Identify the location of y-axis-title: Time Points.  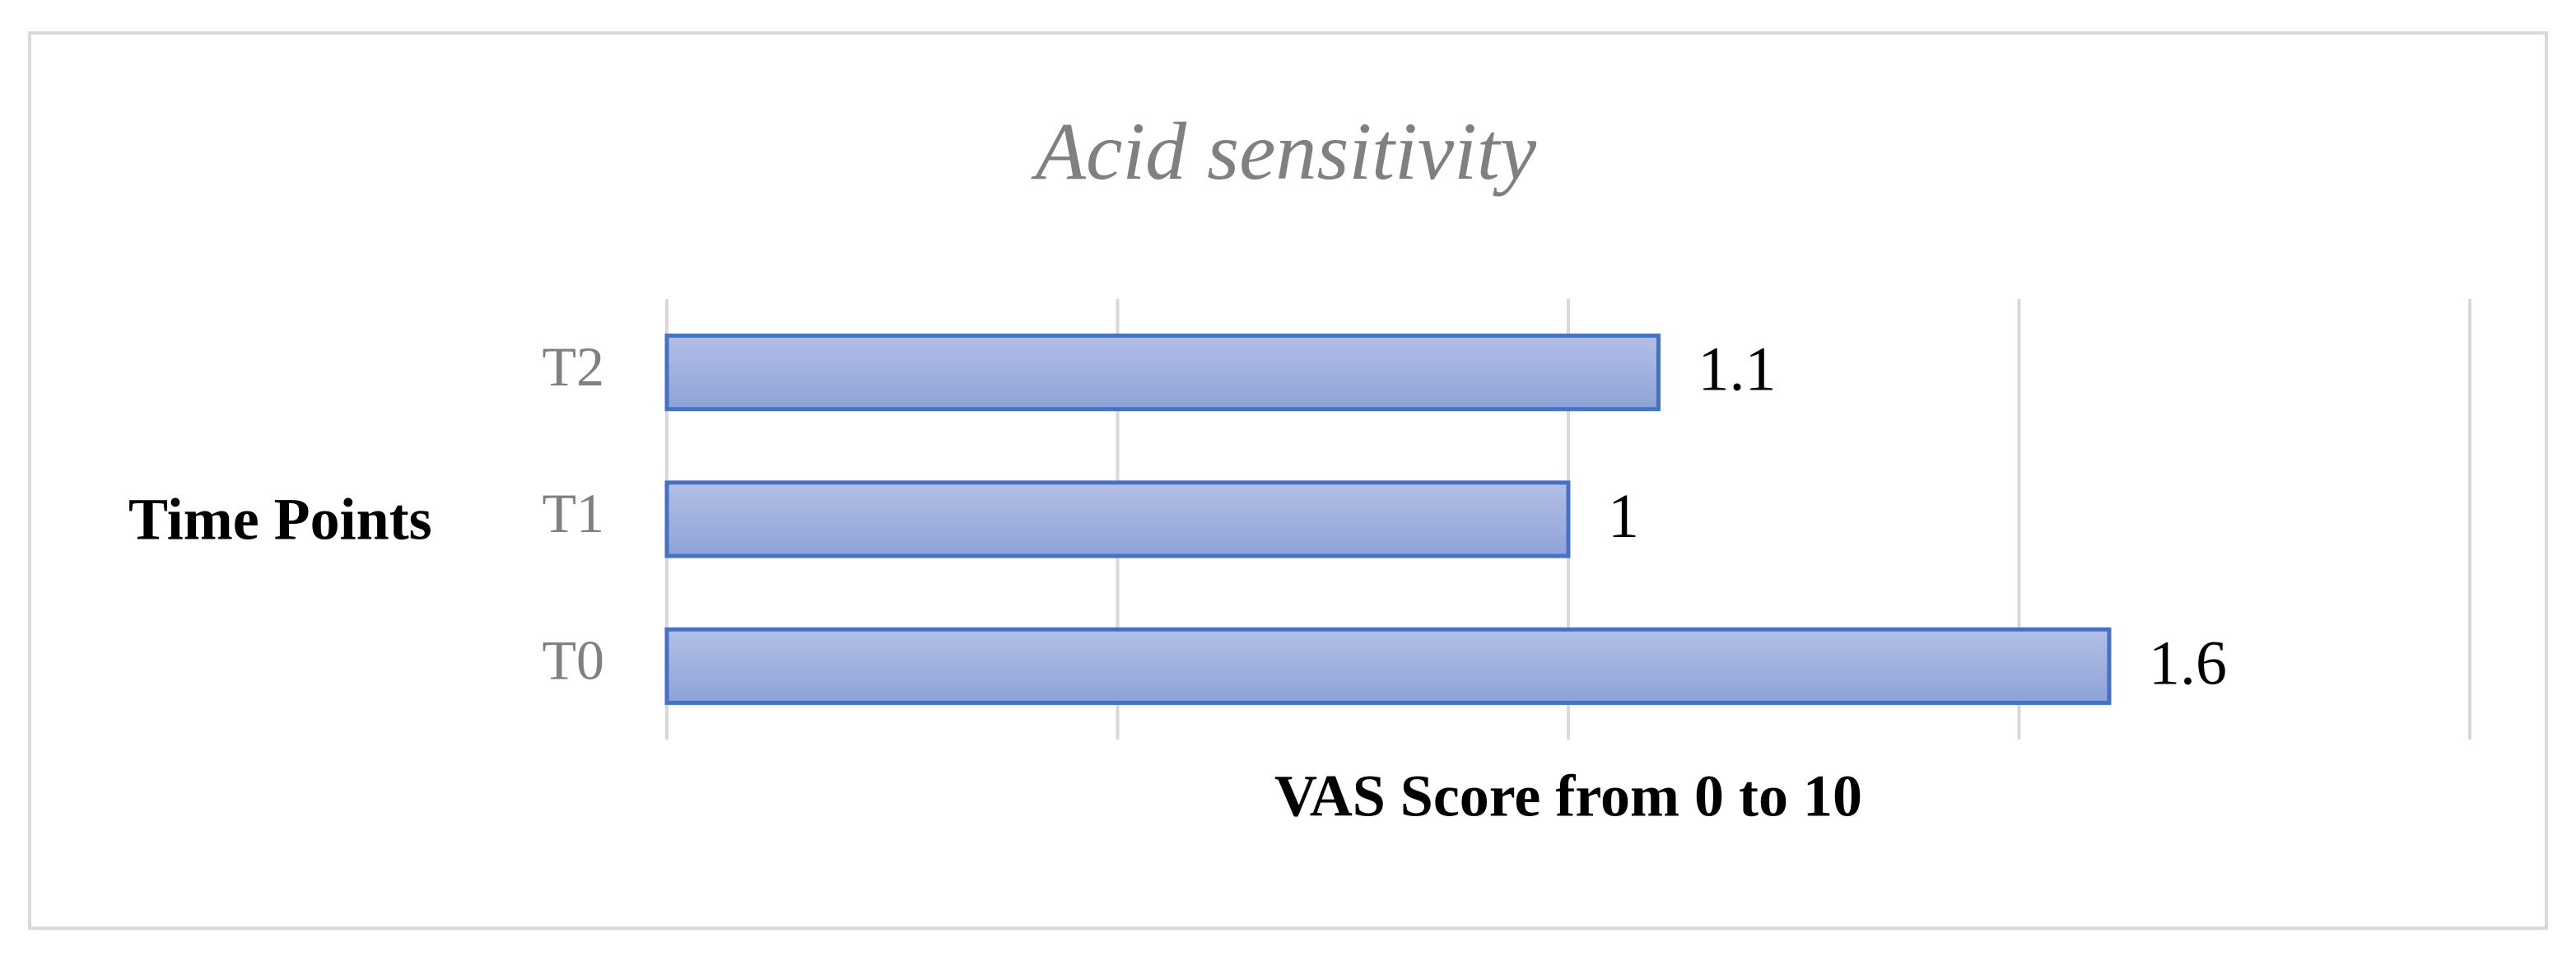
(280, 520).